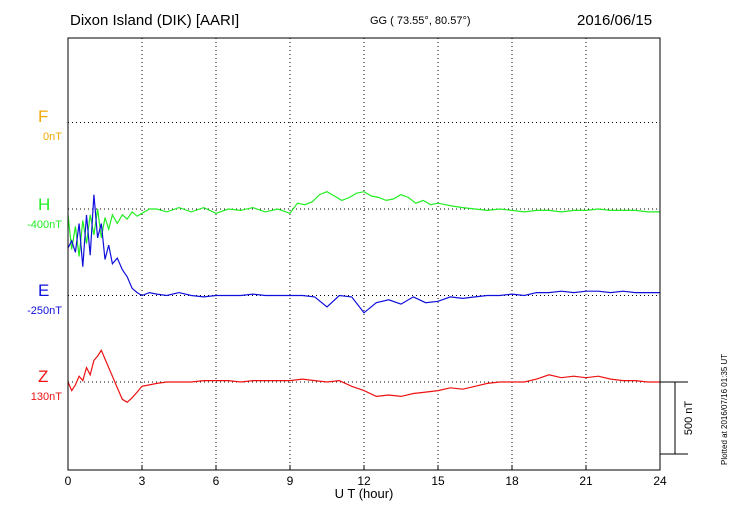 Image resolution: width=730 pixels, height=520 pixels. What do you see at coordinates (43, 376) in the screenshot?
I see `channel-z-name: Z` at bounding box center [43, 376].